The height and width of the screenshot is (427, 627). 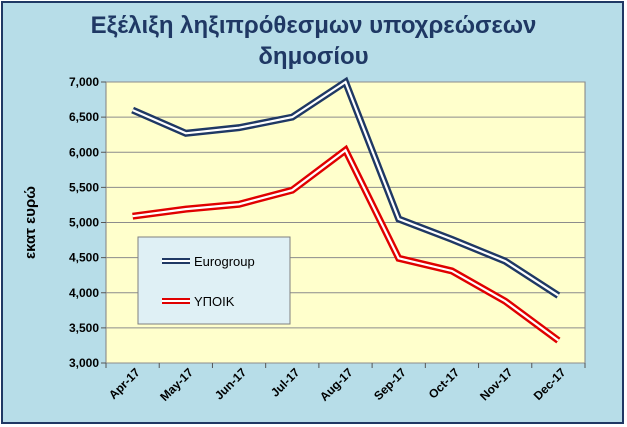 What do you see at coordinates (285, 382) in the screenshot?
I see `x-tick-label: Jul-17` at bounding box center [285, 382].